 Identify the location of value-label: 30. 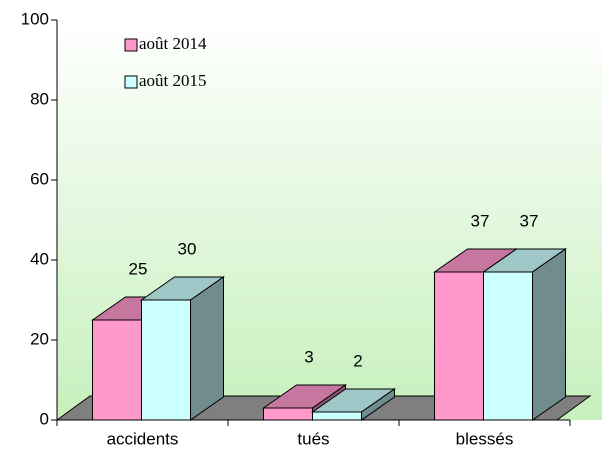
(187, 248).